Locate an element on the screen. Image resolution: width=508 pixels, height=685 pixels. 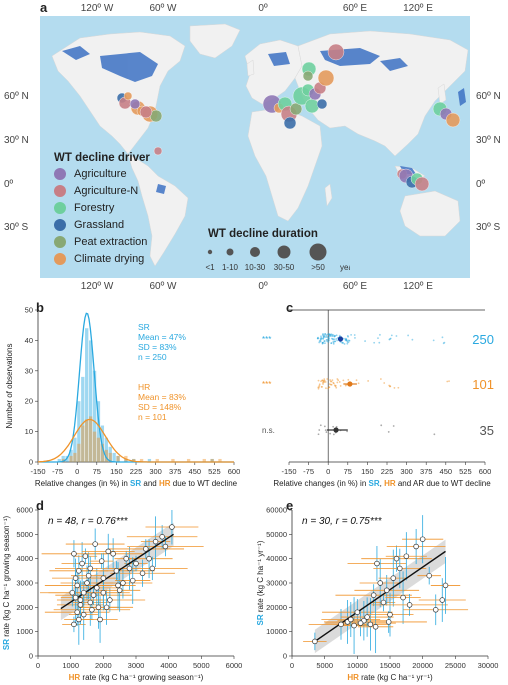
x-tick-label: 450 is located at coordinates (446, 471).